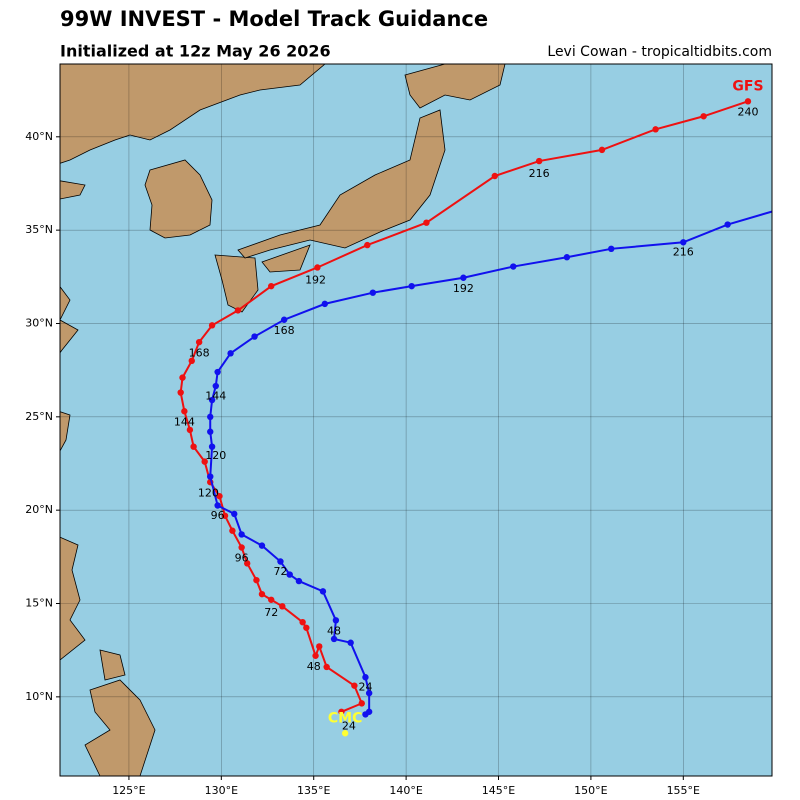 This screenshot has height=800, width=800. What do you see at coordinates (345, 718) in the screenshot?
I see `model-label: CMC` at bounding box center [345, 718].